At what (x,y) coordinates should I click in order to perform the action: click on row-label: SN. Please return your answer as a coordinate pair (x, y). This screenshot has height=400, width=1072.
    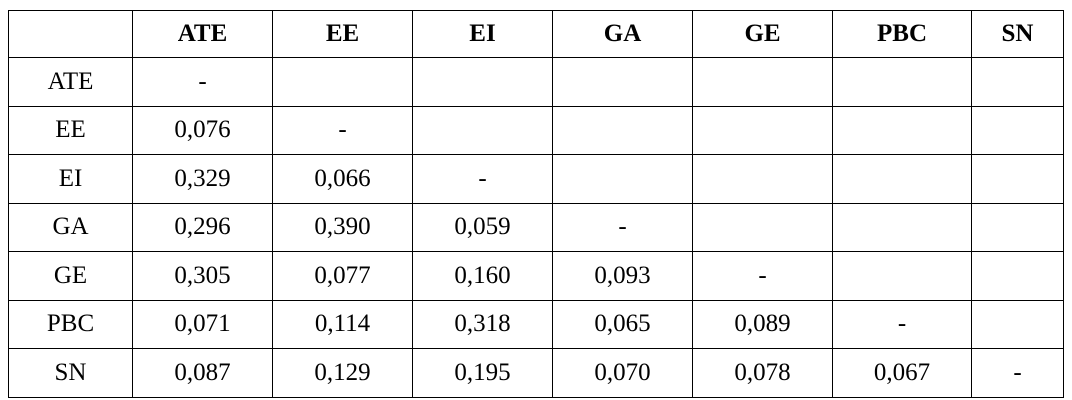
    Looking at the image, I should click on (70, 373).